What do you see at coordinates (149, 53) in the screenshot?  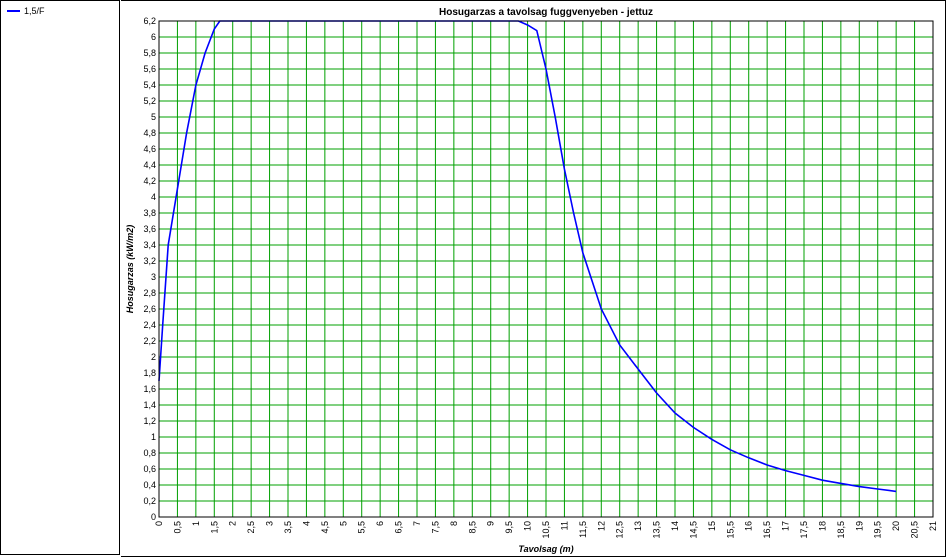 I see `y-tick-label: 5,8` at bounding box center [149, 53].